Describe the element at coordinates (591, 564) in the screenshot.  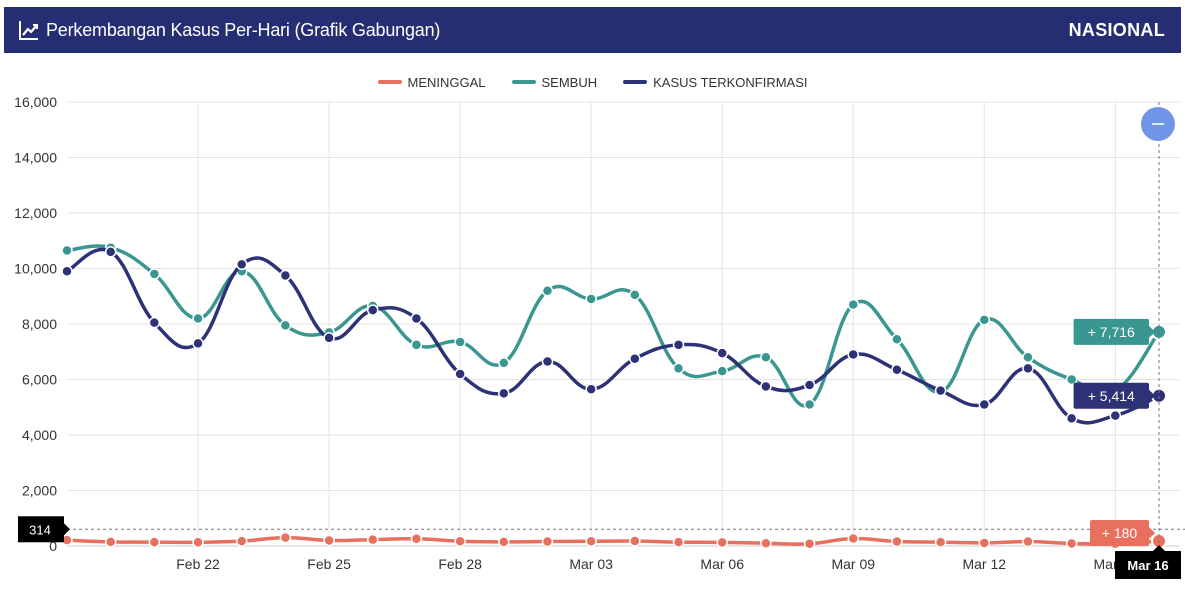
I see `x-tick-label: Mar 03` at that location.